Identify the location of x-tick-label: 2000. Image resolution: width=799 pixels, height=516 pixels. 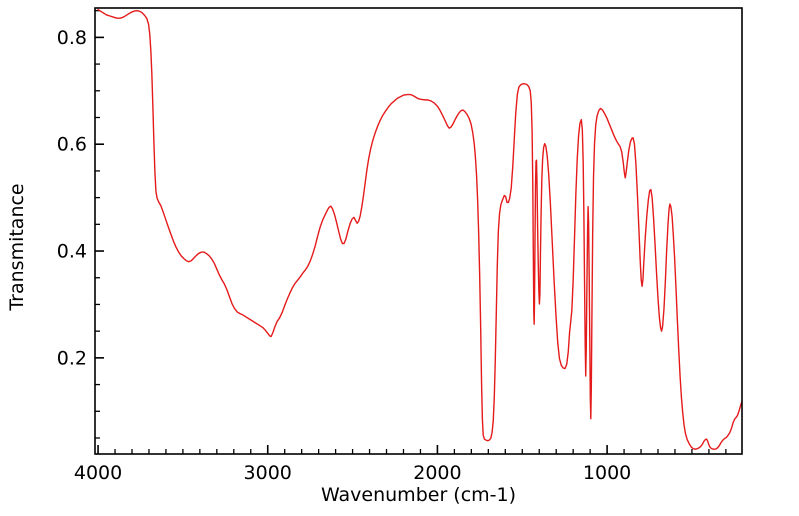
(437, 473).